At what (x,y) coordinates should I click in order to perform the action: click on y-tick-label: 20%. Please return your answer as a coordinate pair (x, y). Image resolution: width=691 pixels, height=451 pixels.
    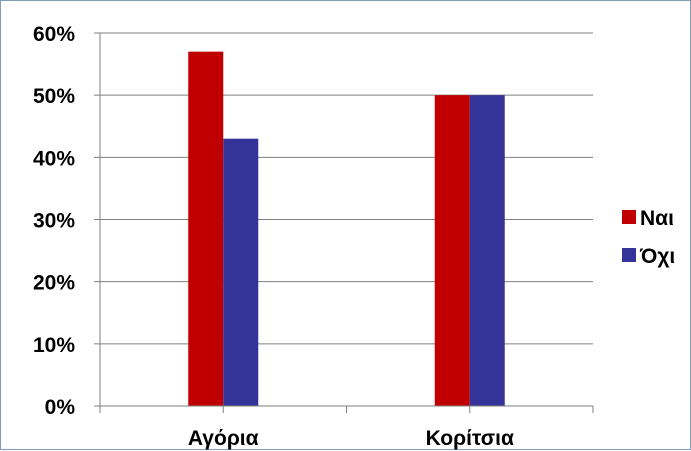
    Looking at the image, I should click on (54, 283).